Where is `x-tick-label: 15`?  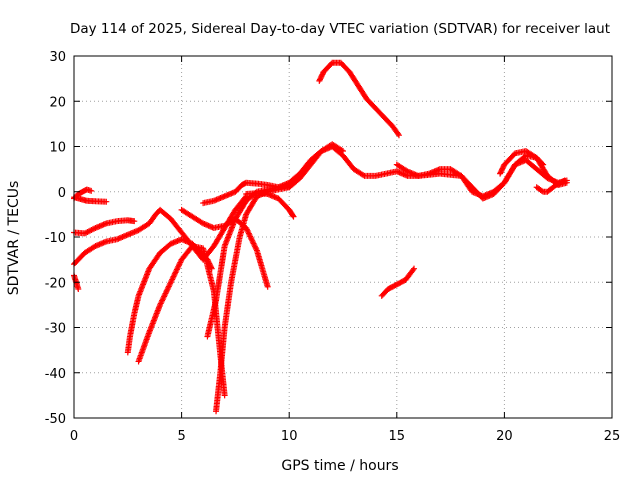
x-tick-label: 15 is located at coordinates (397, 436).